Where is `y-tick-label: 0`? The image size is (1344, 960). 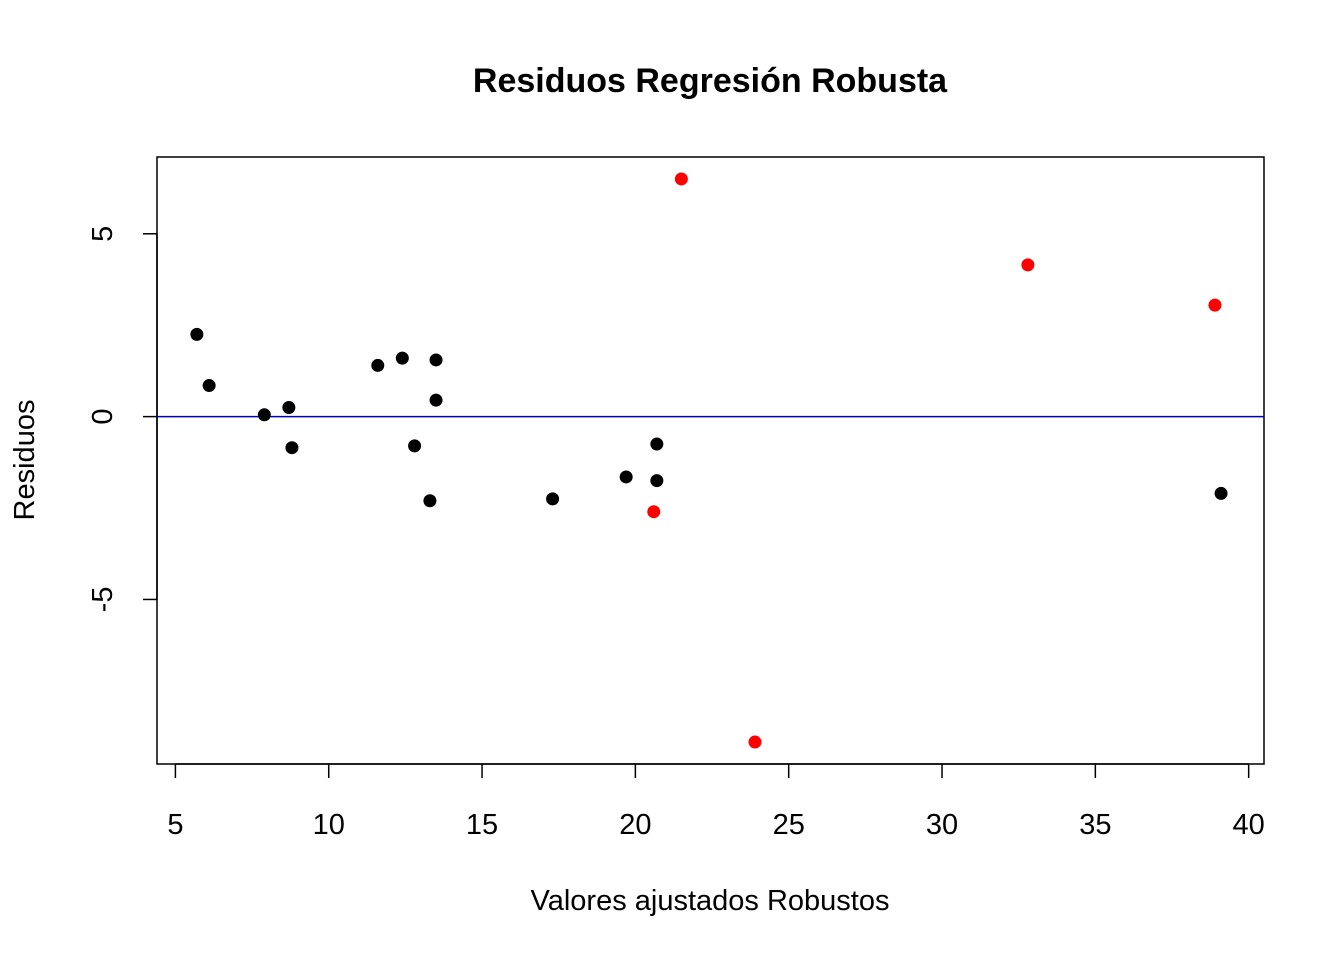
y-tick-label: 0 is located at coordinates (103, 417).